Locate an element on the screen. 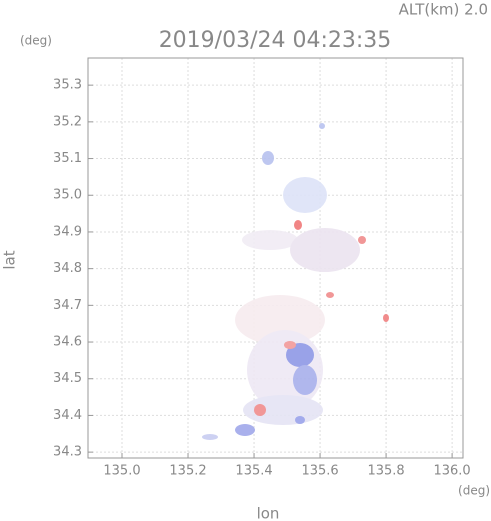  y-tick-label: 34.3 is located at coordinates (67, 452).